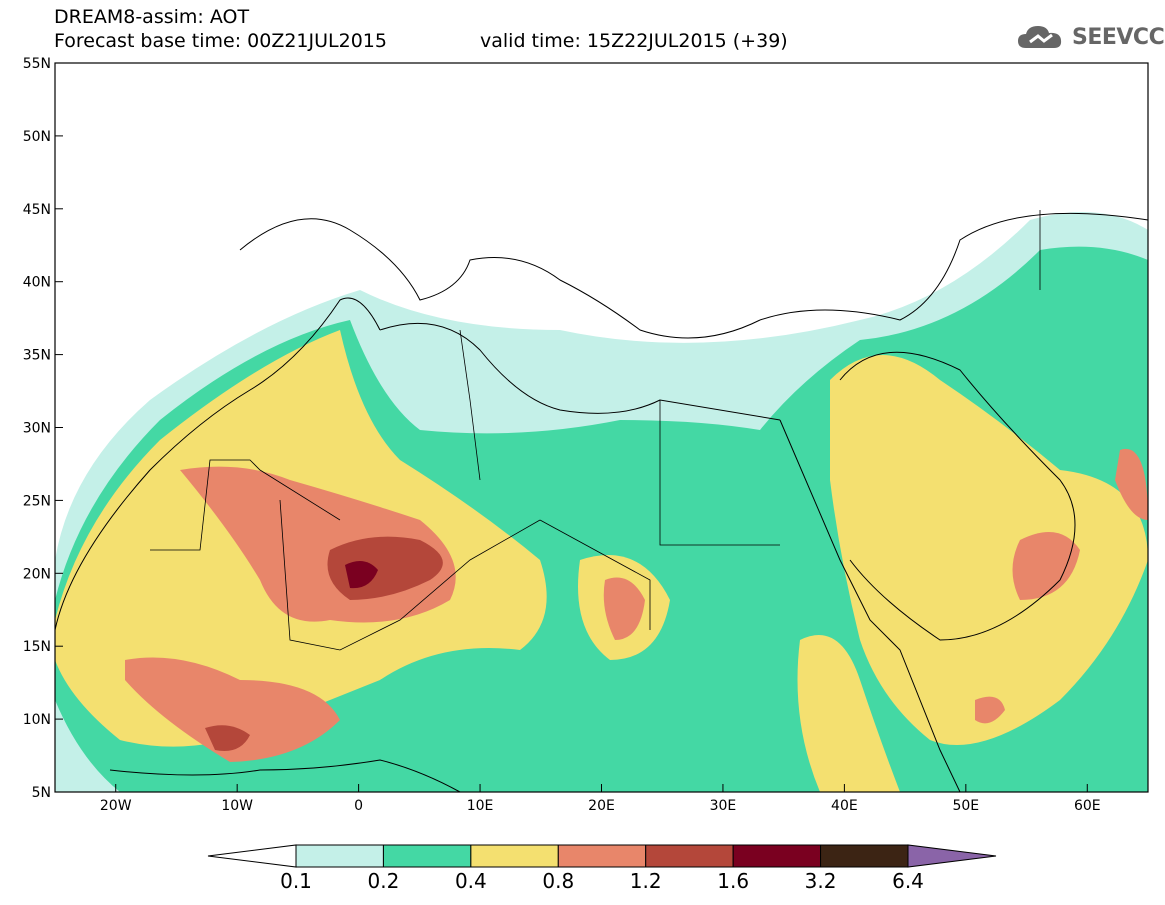 The image size is (1165, 905). What do you see at coordinates (989, 550) in the screenshot?
I see `aot-contour-0.4-arabia` at bounding box center [989, 550].